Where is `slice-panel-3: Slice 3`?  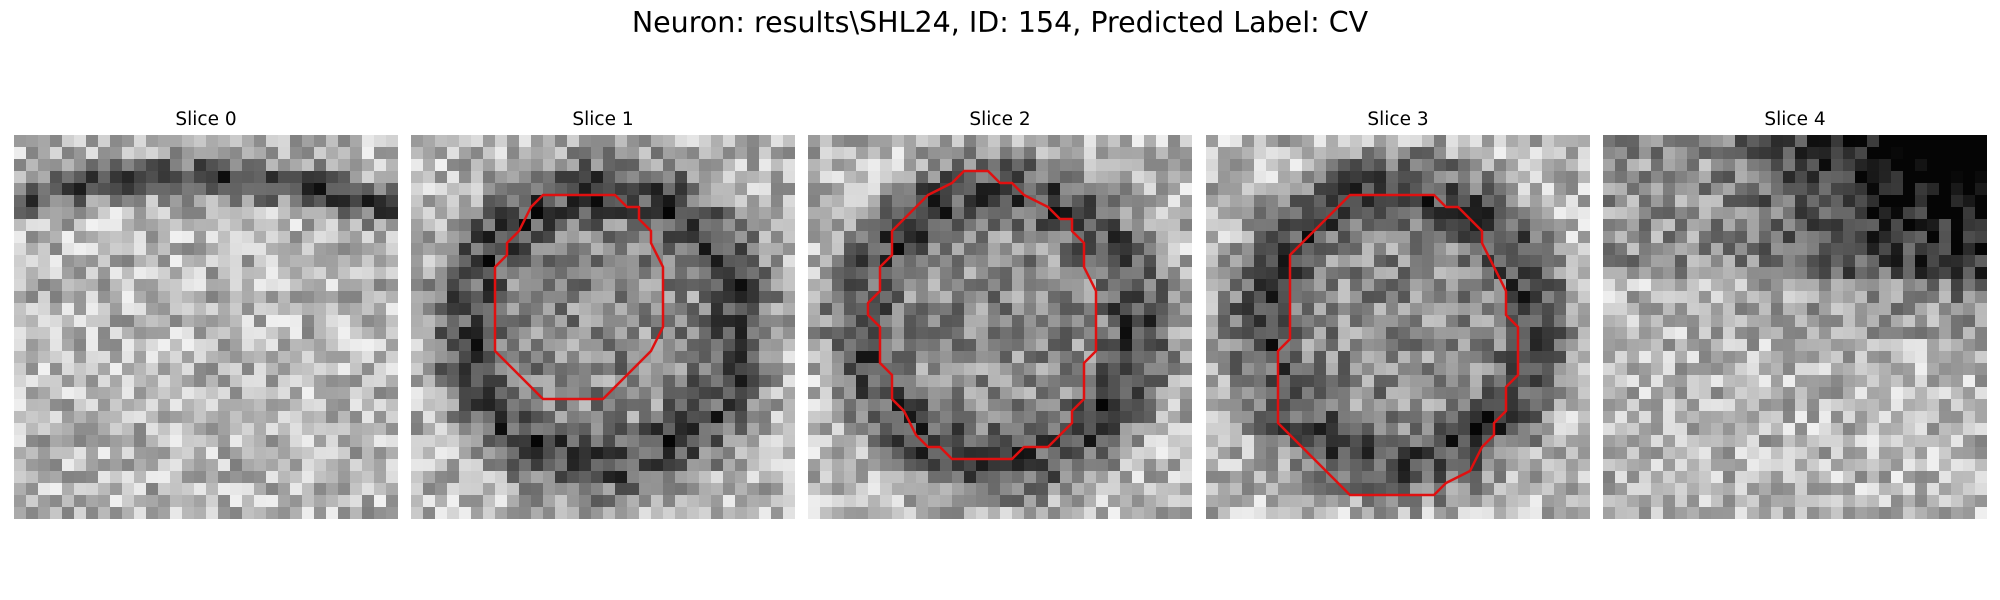
slice-panel-3: Slice 3 is located at coordinates (1398, 313).